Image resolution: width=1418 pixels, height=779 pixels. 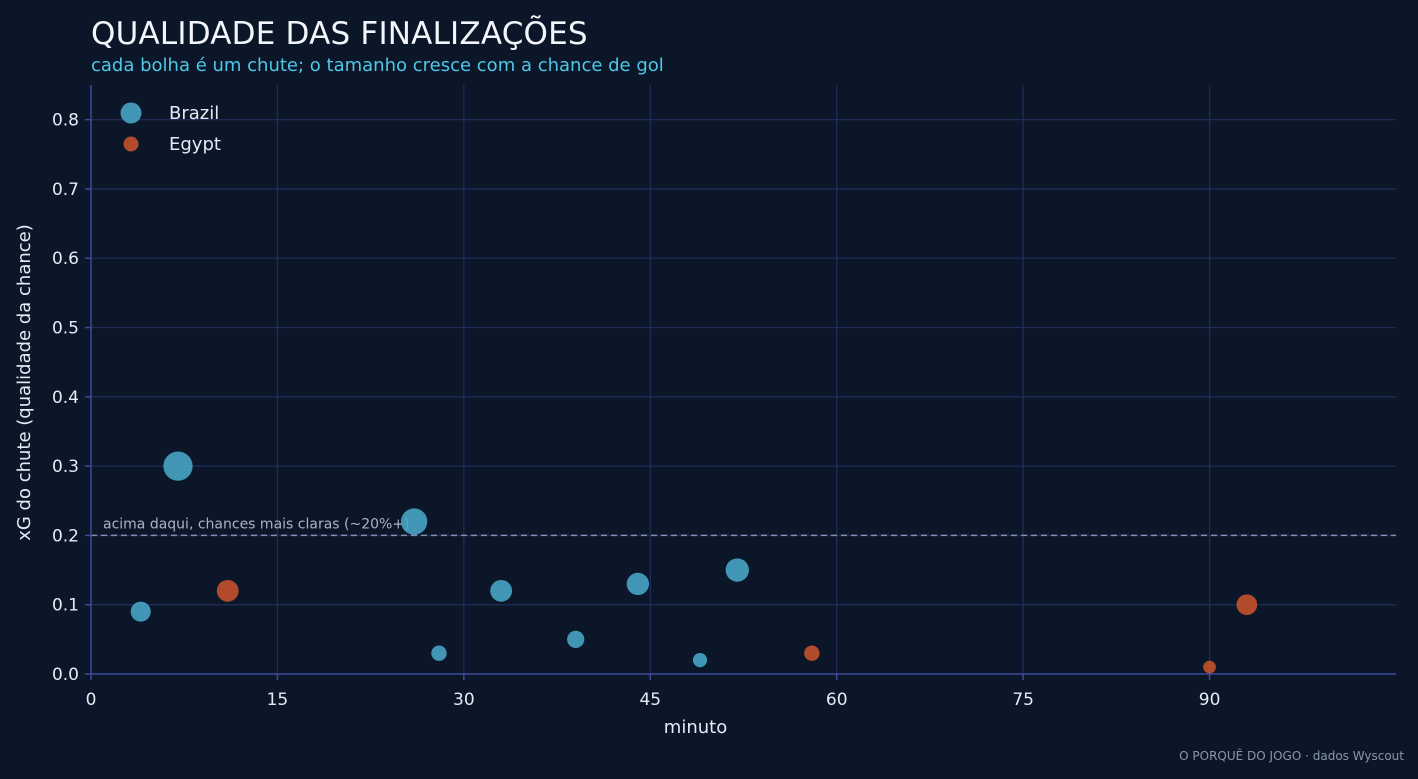 I want to click on source-credit: O PORQUÊ DO JOGO · dados Wyscout, so click(x=1291, y=756).